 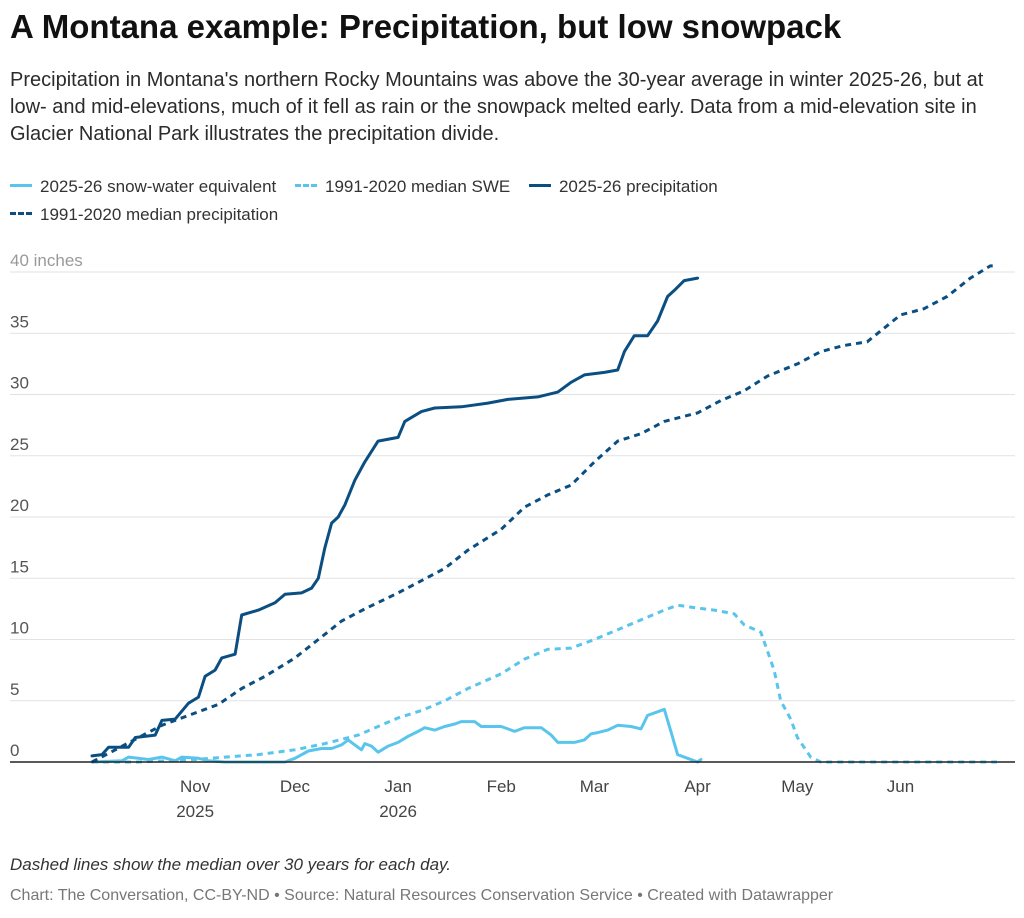 I want to click on y-tick-label-40: 40 inches, so click(x=46, y=260).